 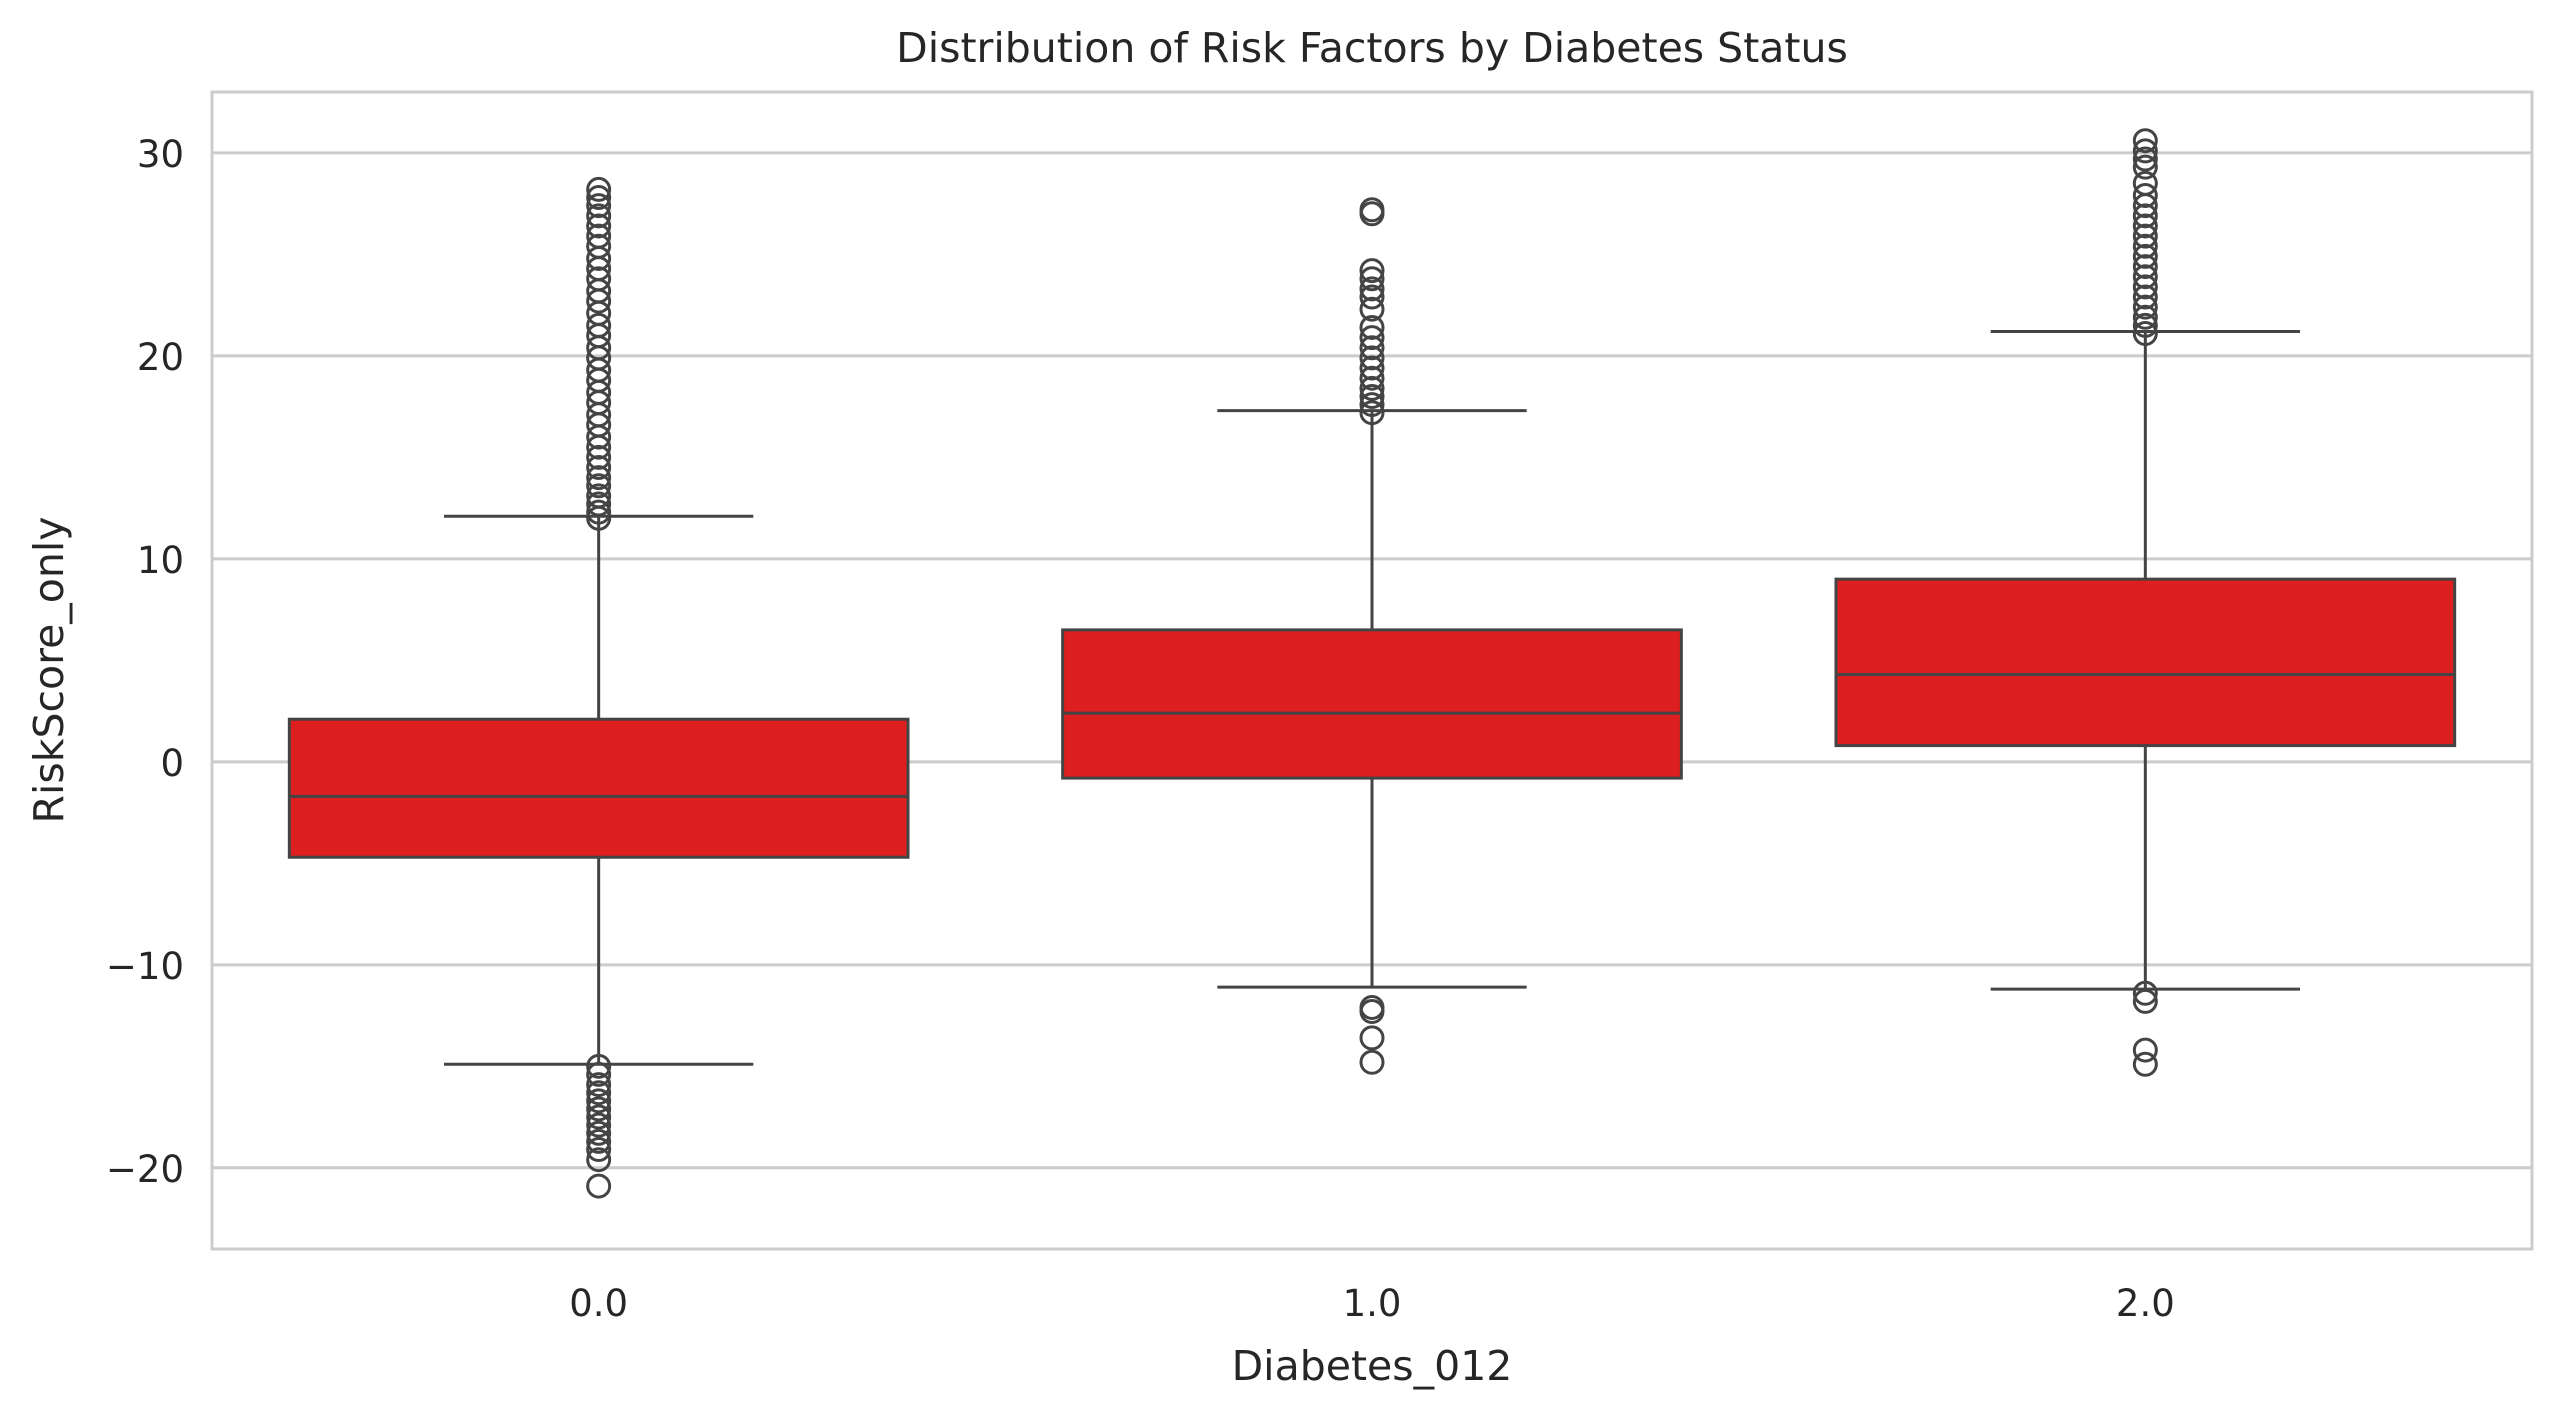 What do you see at coordinates (2145, 1303) in the screenshot?
I see `x-tick-label: 2.0` at bounding box center [2145, 1303].